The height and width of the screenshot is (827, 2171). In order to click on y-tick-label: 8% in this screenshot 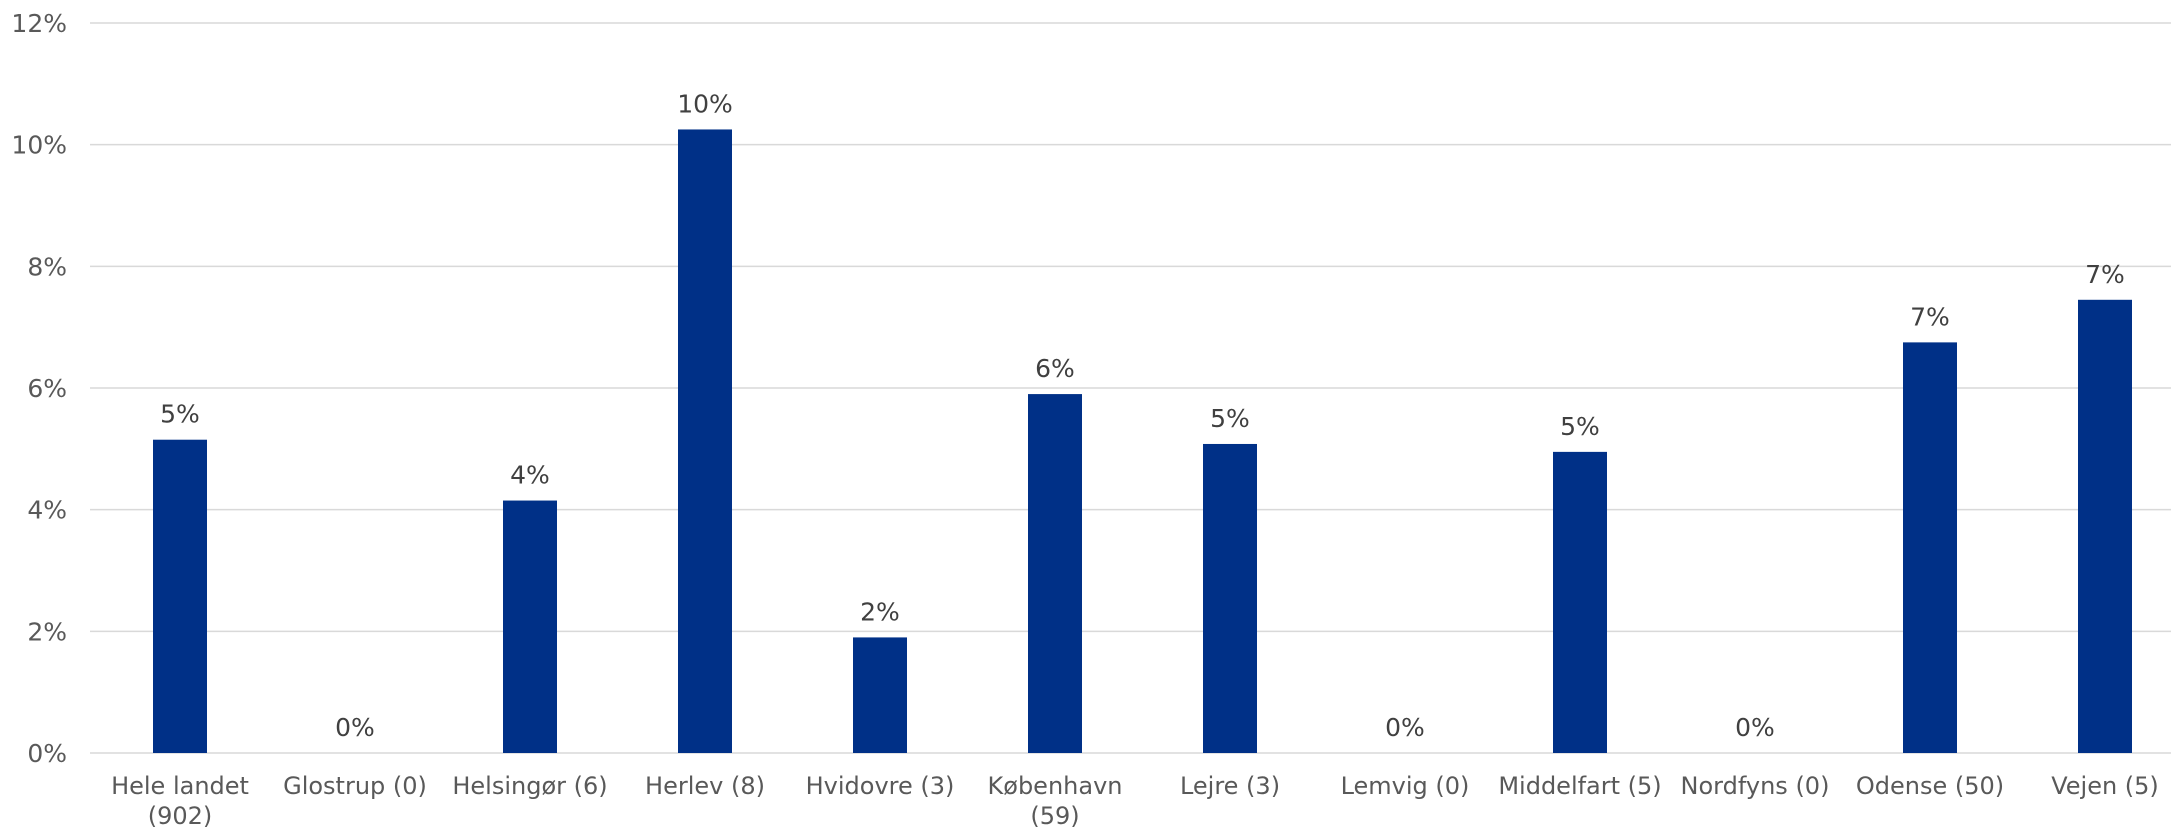, I will do `click(47, 266)`.